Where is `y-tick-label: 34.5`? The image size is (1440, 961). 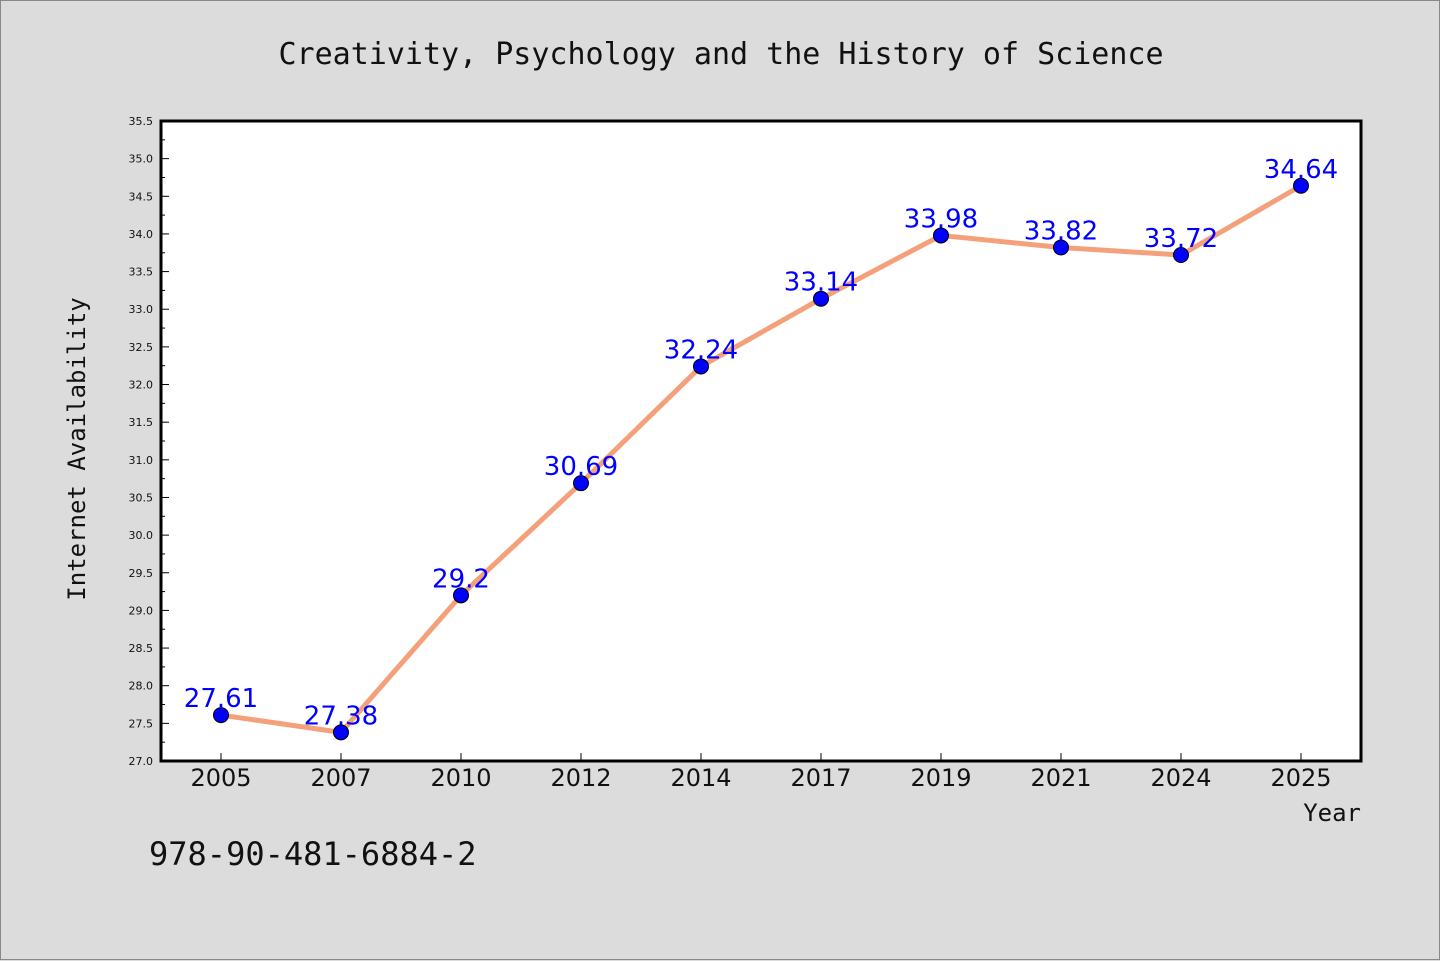
y-tick-label: 34.5 is located at coordinates (141, 196).